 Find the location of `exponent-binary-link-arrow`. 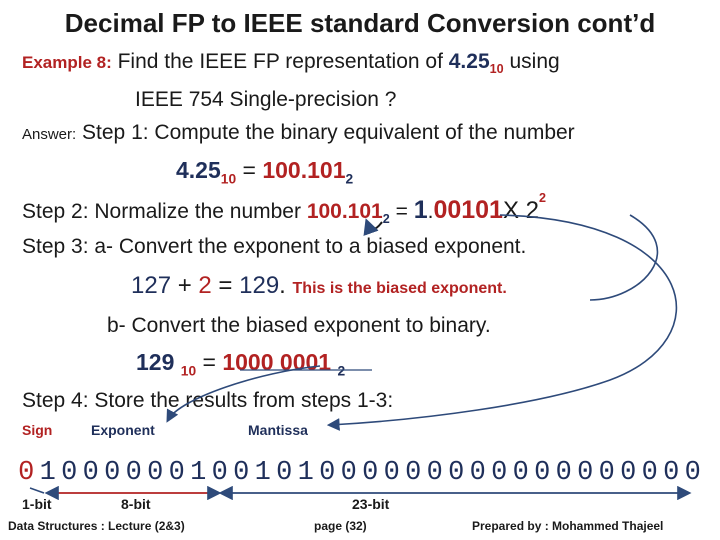

exponent-binary-link-arrow is located at coordinates (243, 394).